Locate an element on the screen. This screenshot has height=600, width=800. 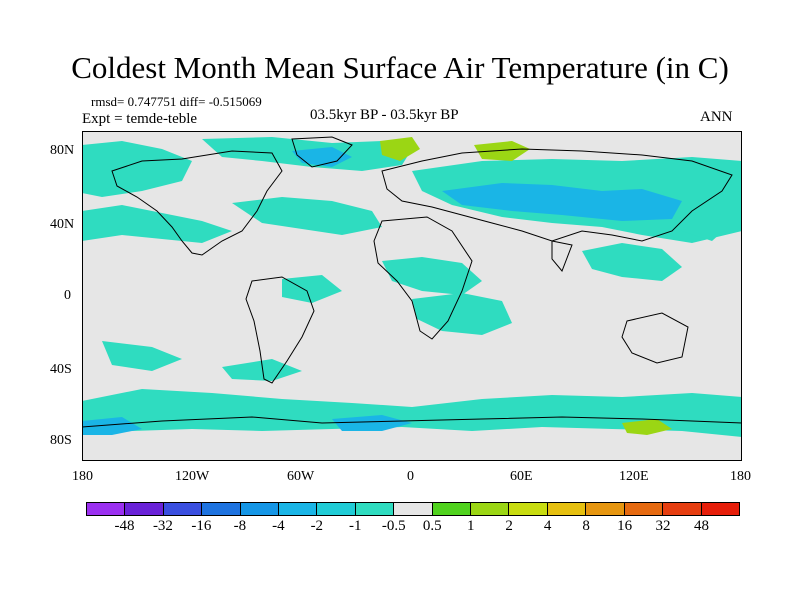
colorbar-label: 4 is located at coordinates (547, 526).